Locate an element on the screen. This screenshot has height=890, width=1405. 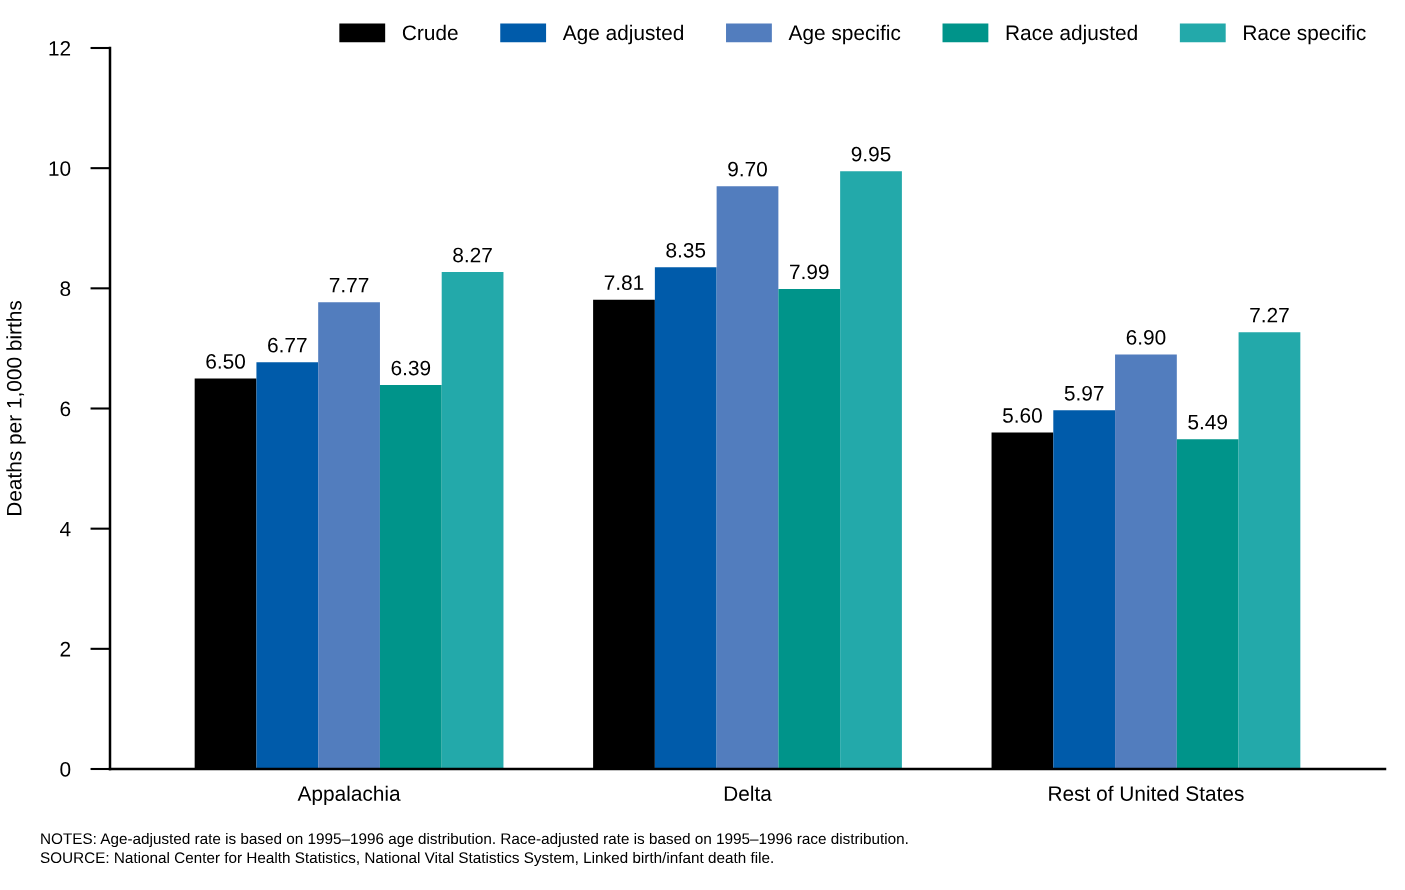
legend-label: Age specific is located at coordinates (844, 34).